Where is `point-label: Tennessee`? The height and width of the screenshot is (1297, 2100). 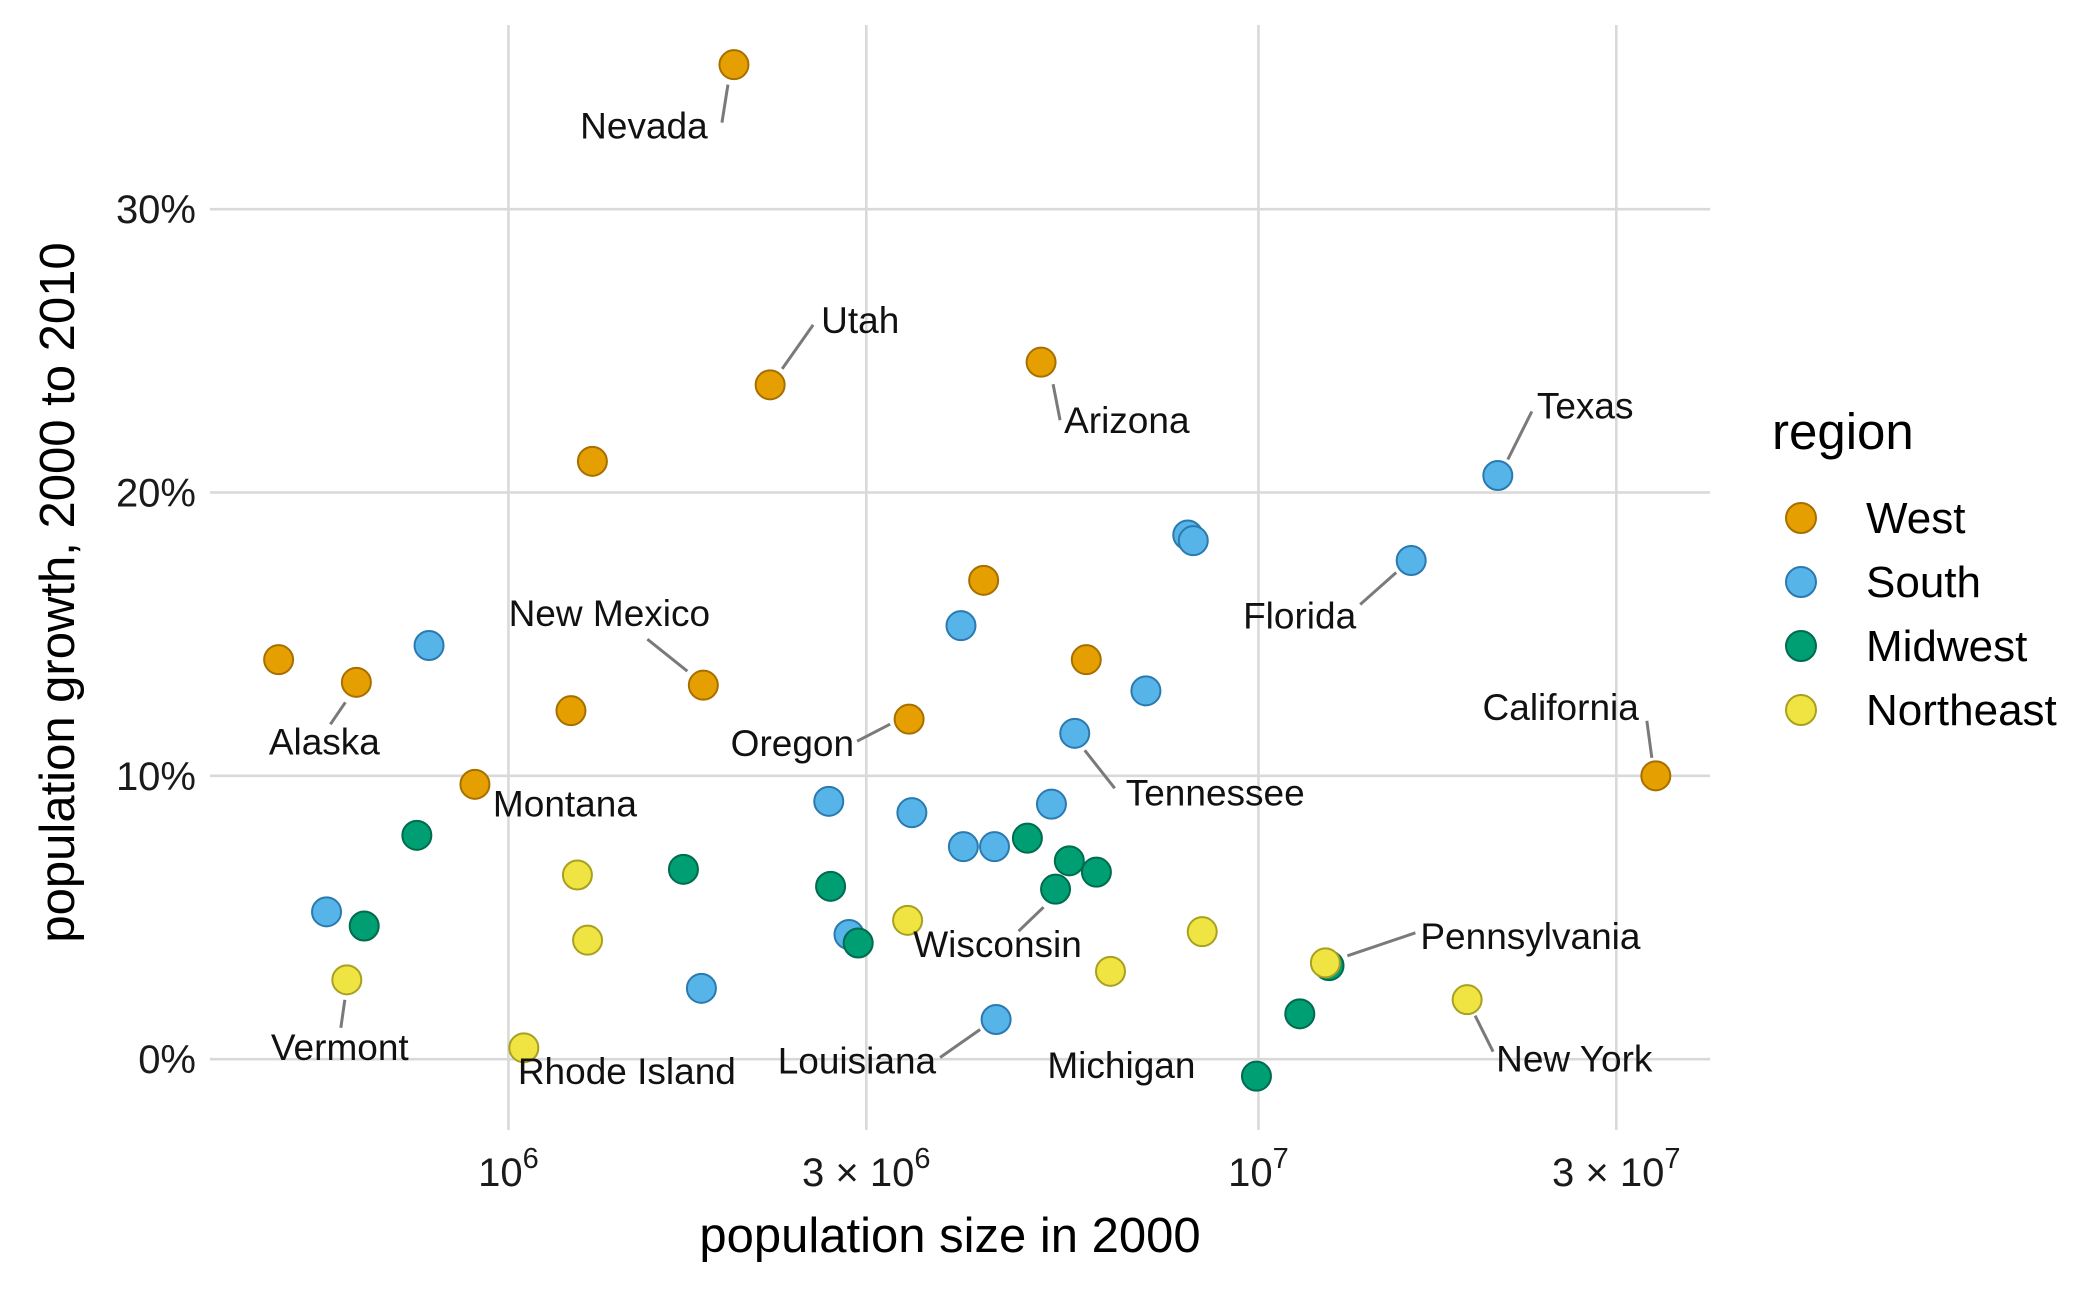
point-label: Tennessee is located at coordinates (1215, 792).